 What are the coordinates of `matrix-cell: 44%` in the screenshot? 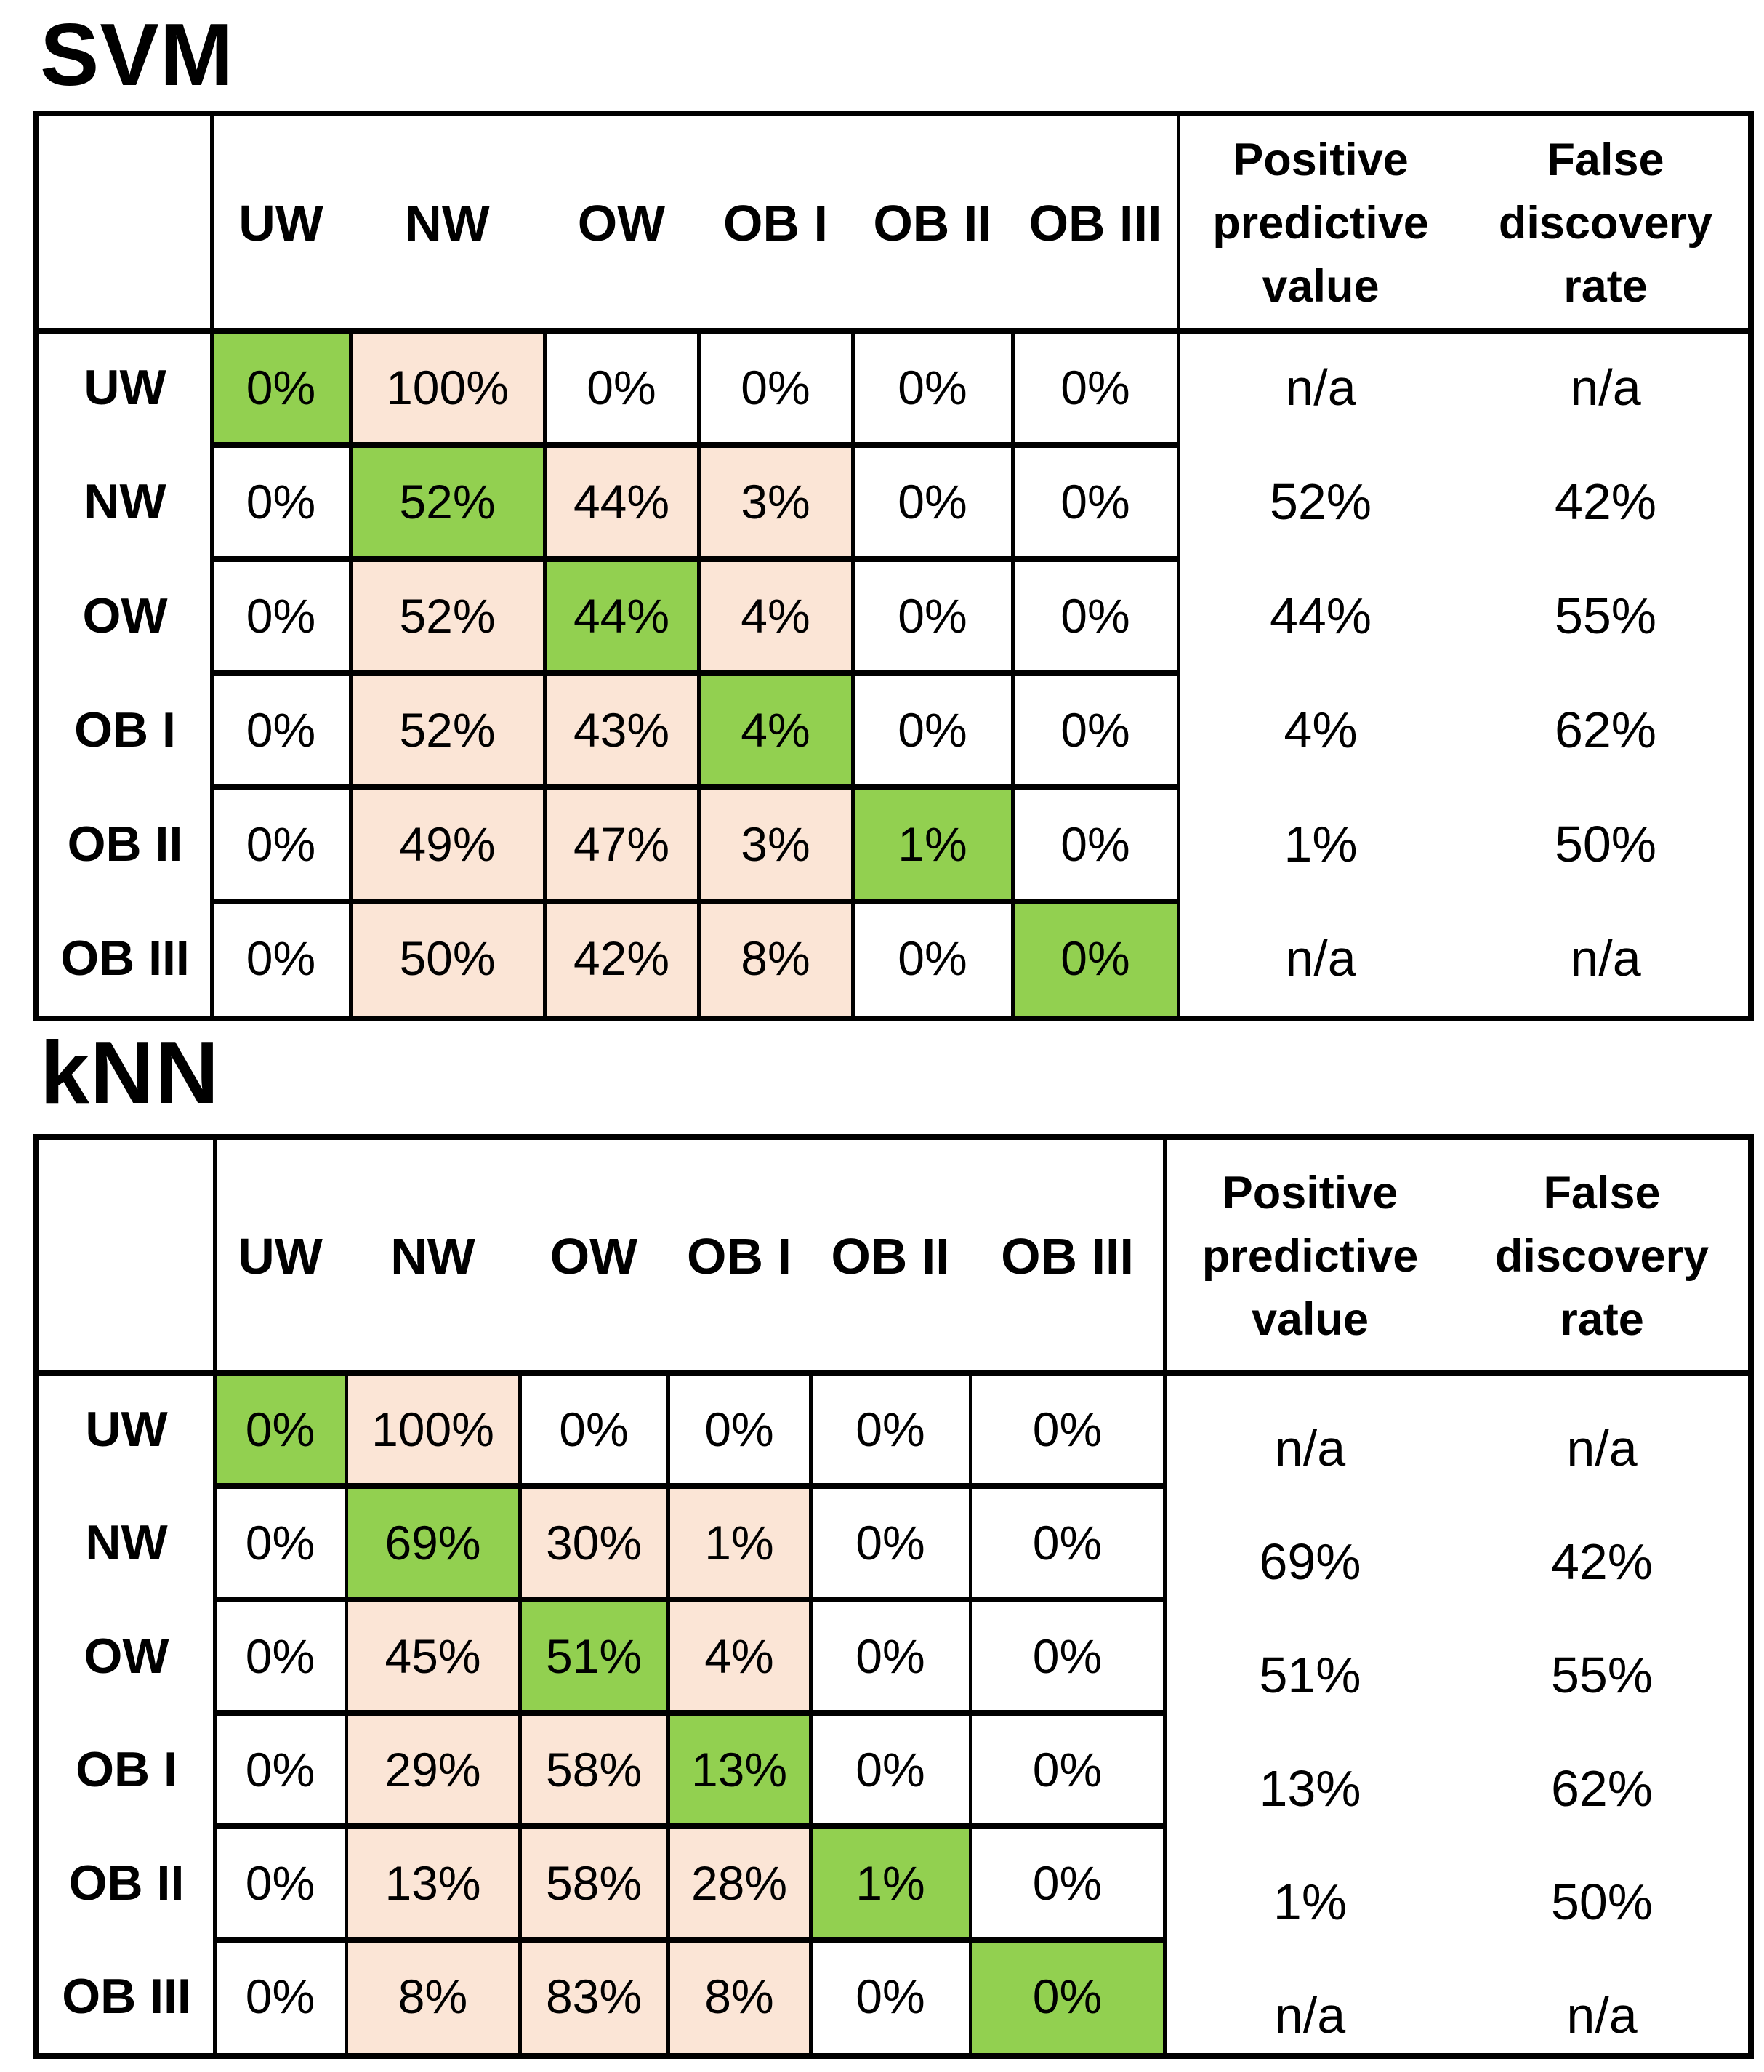 It's located at (621, 502).